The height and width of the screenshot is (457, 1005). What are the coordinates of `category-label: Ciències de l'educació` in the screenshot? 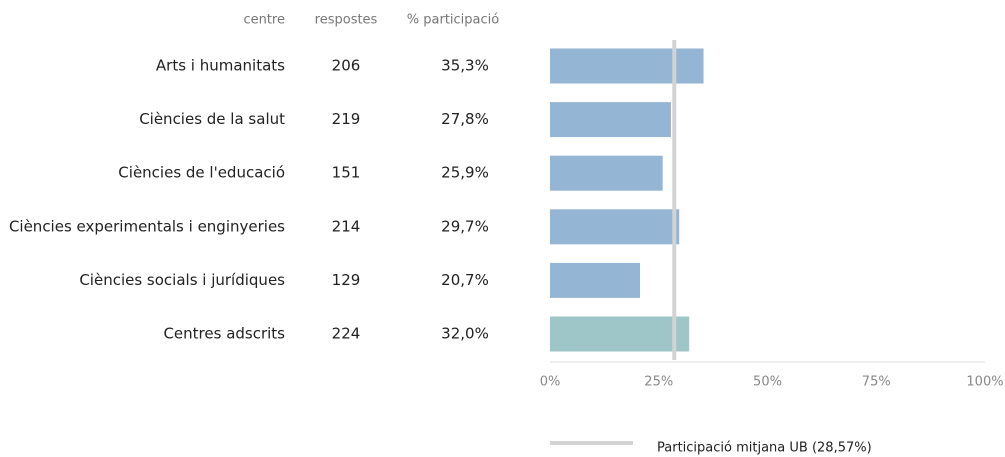 It's located at (201, 173).